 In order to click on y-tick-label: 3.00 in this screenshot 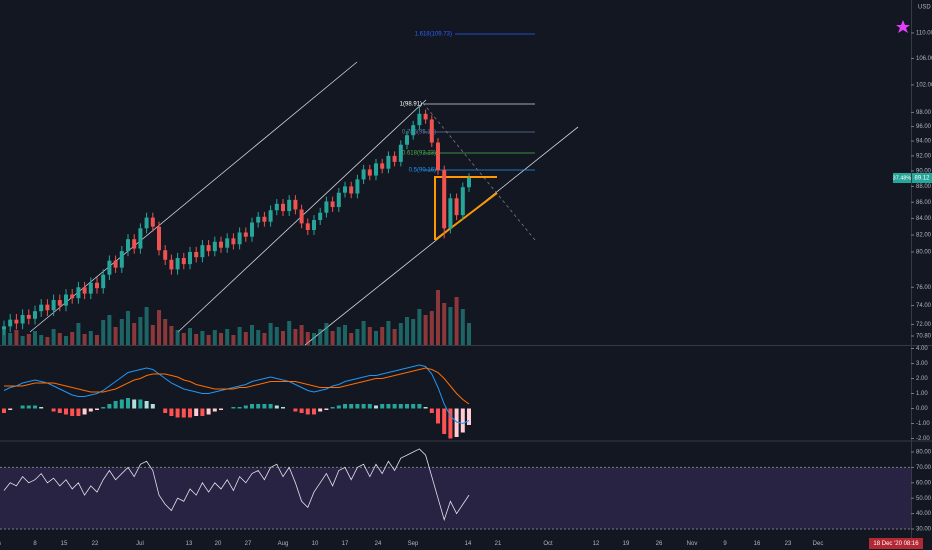, I will do `click(922, 364)`.